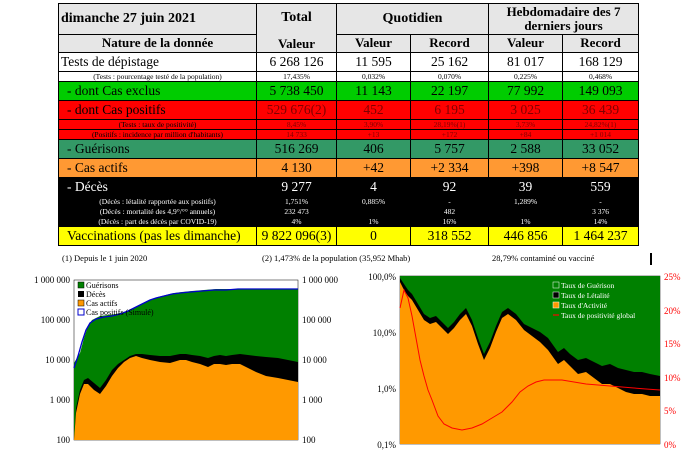 This screenshot has height=474, width=696. What do you see at coordinates (525, 62) in the screenshot?
I see `cell-h-val: 81 017` at bounding box center [525, 62].